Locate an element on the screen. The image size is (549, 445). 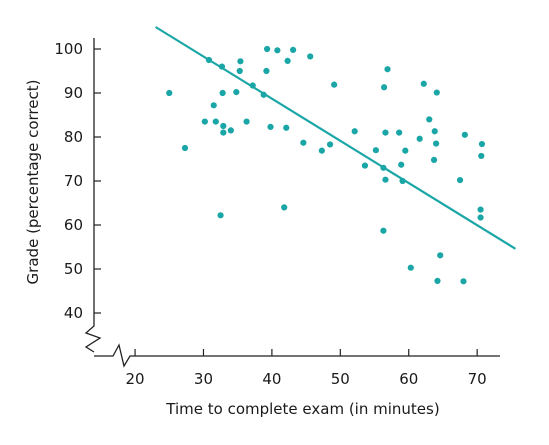
x-tick-label: 20 is located at coordinates (135, 379).